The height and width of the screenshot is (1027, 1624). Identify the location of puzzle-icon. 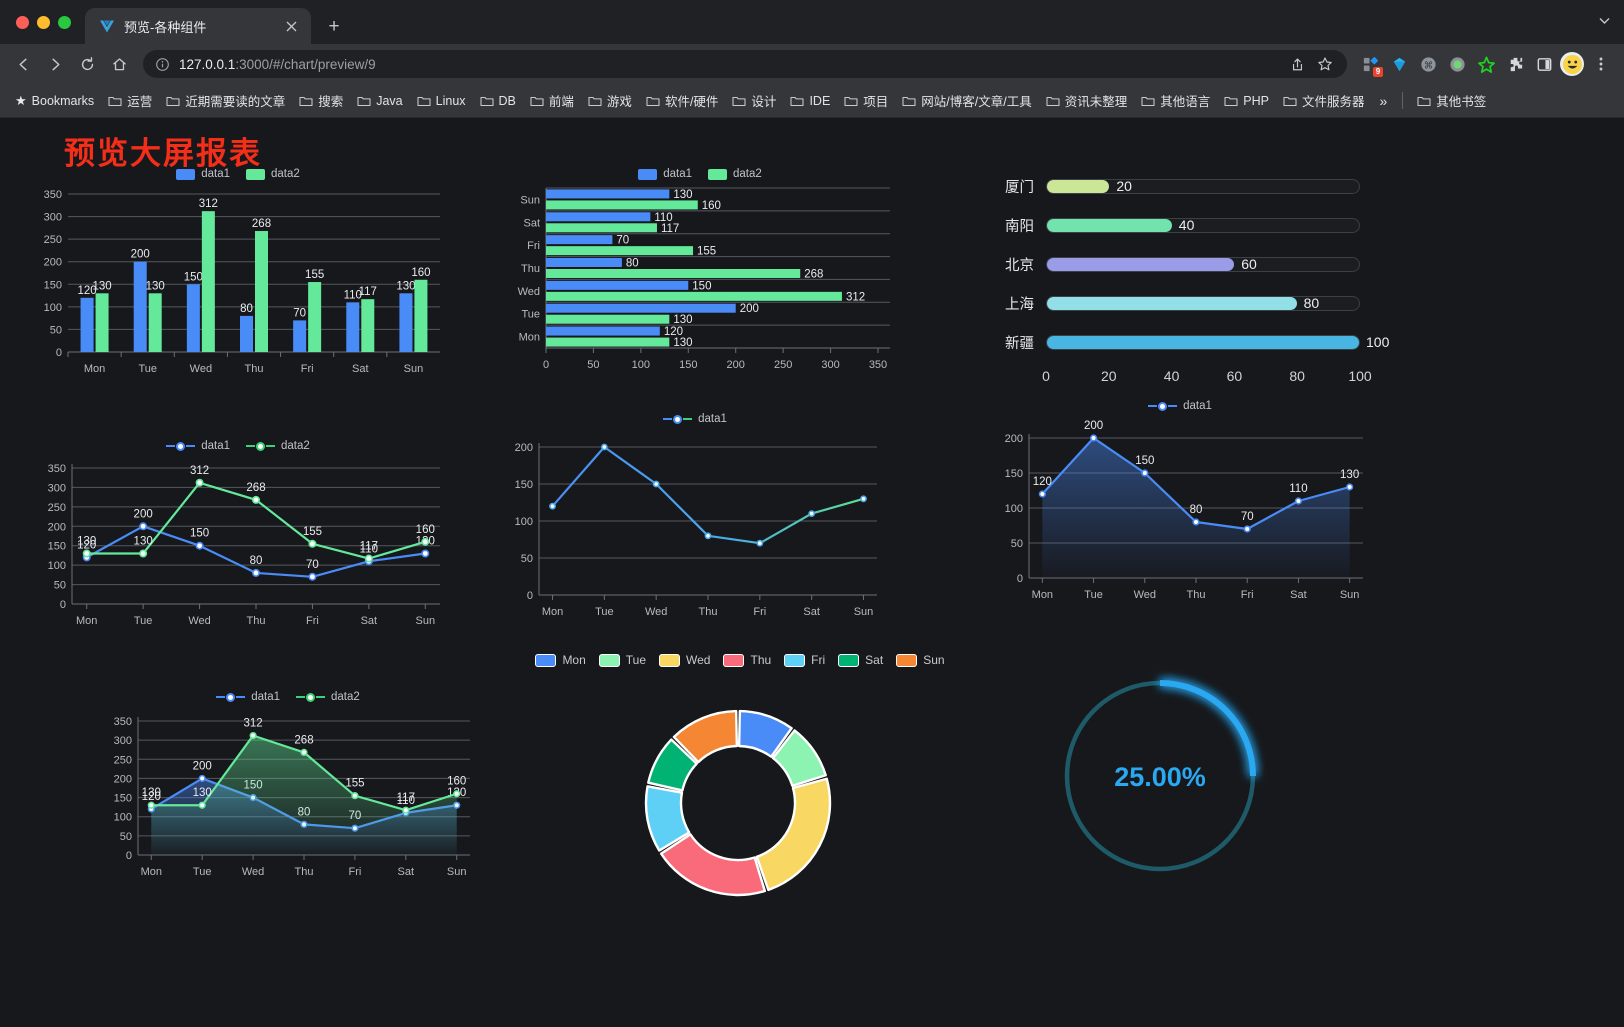
(1515, 64).